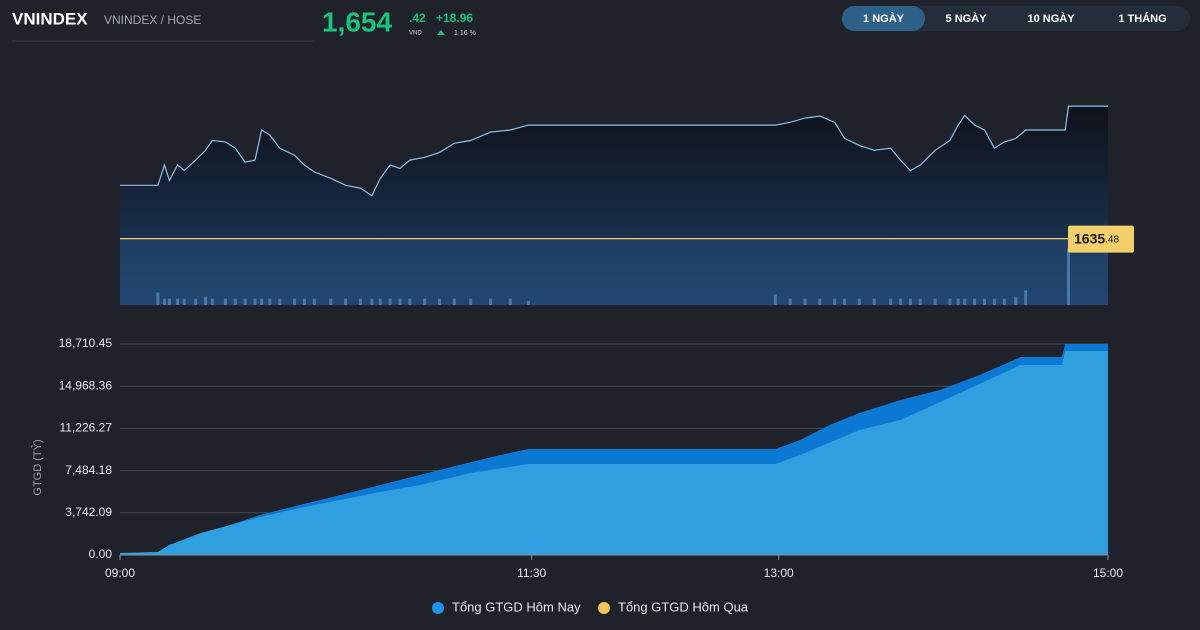  I want to click on change-pct: 1.16 %, so click(465, 33).